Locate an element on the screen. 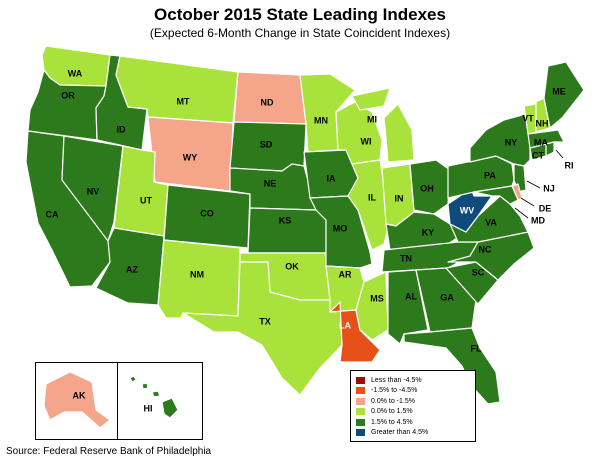 Image resolution: width=600 pixels, height=463 pixels. state-label-fl: FL is located at coordinates (476, 348).